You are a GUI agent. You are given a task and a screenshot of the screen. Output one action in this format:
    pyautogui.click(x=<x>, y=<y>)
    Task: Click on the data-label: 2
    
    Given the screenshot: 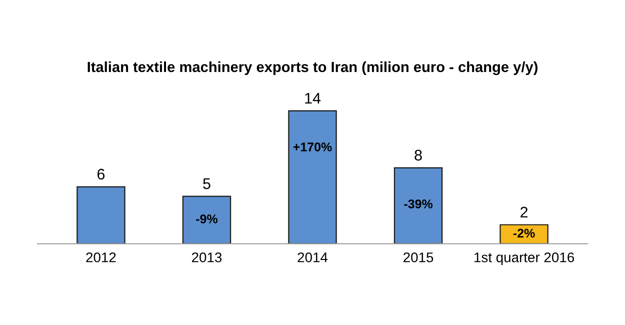 What is the action you would take?
    pyautogui.click(x=524, y=212)
    